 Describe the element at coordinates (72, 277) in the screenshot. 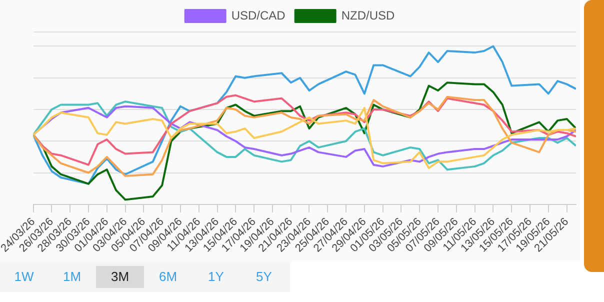

I see `text: 1M` at that location.